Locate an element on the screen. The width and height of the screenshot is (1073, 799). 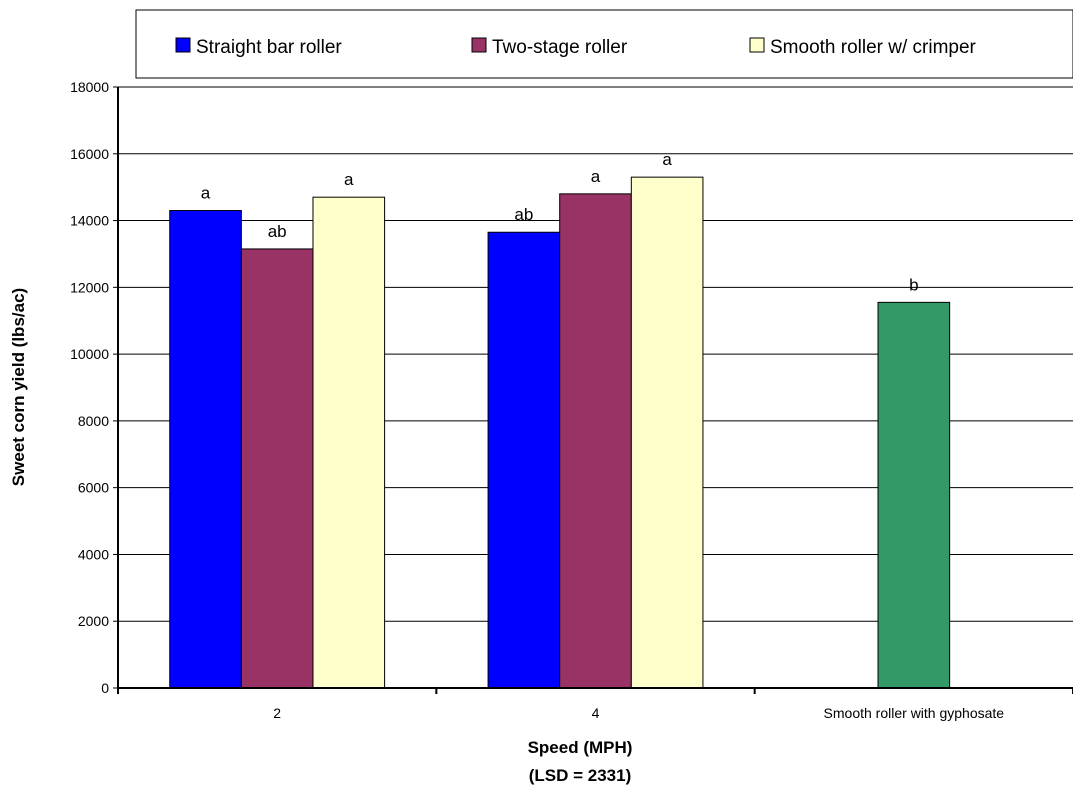
y-tick-label: 12000 is located at coordinates (89, 287).